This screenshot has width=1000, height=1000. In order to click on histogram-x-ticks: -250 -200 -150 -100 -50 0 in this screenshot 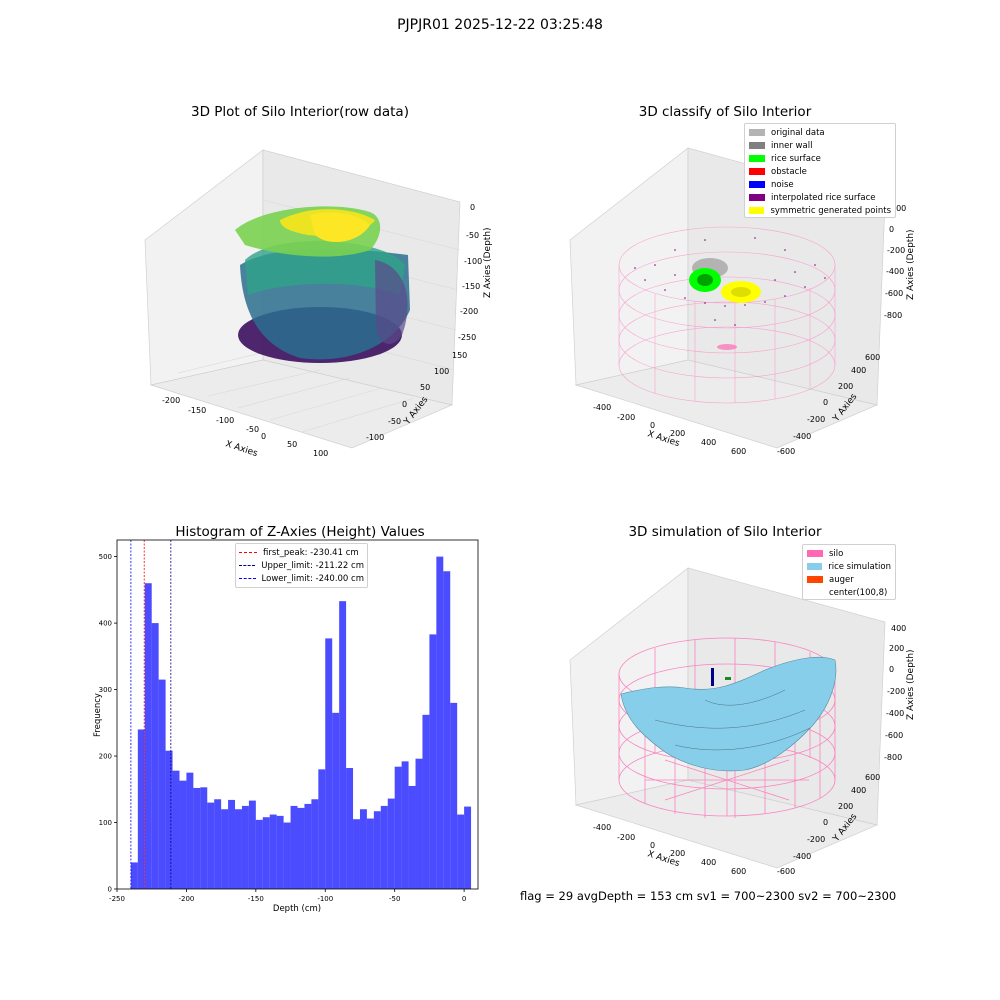, I will do `click(287, 896)`.